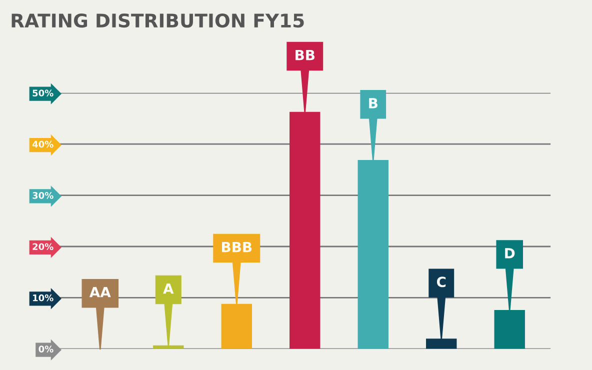 The image size is (592, 370). Describe the element at coordinates (158, 20) in the screenshot. I see `chart-title: RATING DISTRIBUTION FY15` at that location.